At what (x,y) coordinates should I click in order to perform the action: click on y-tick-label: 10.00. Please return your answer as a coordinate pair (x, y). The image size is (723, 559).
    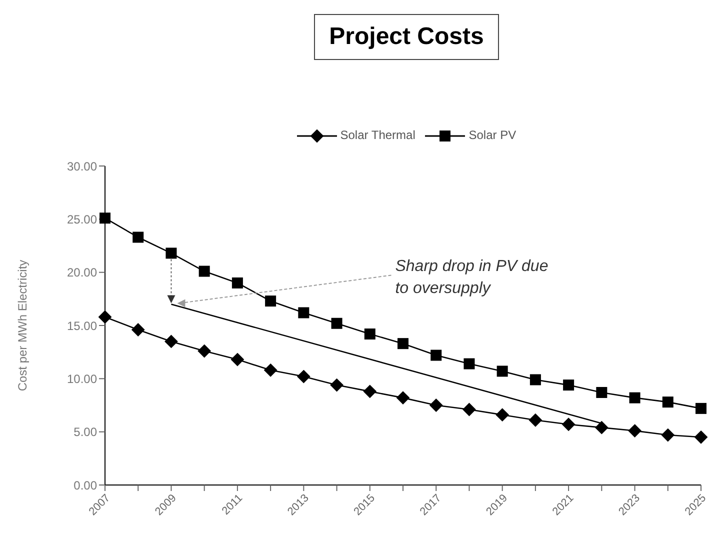
    Looking at the image, I should click on (82, 379).